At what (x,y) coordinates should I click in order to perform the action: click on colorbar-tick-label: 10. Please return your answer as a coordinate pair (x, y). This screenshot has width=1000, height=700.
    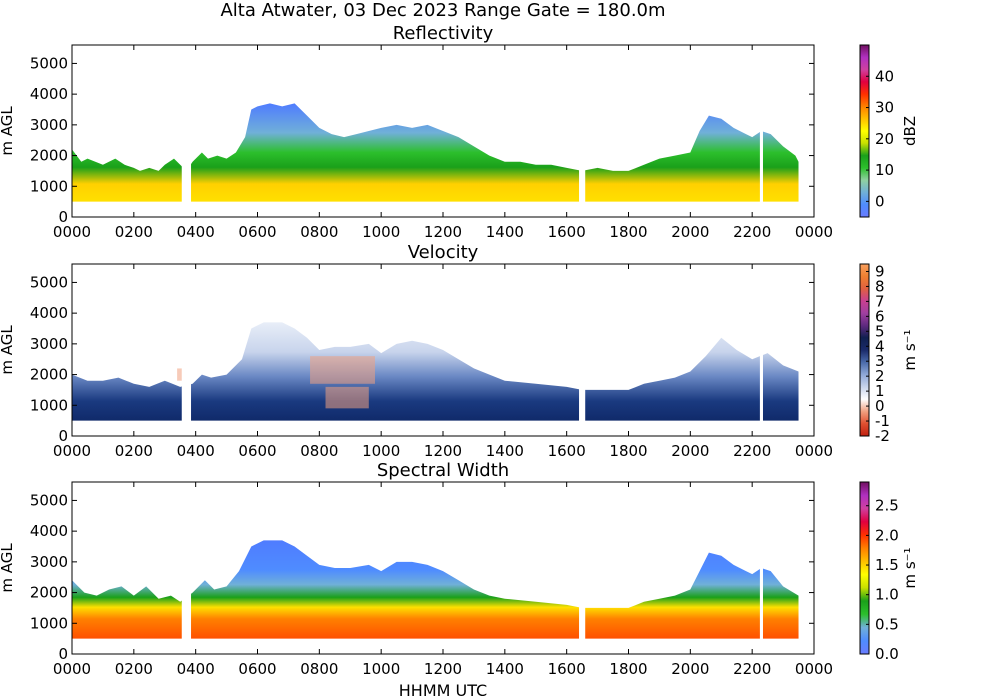
    Looking at the image, I should click on (884, 170).